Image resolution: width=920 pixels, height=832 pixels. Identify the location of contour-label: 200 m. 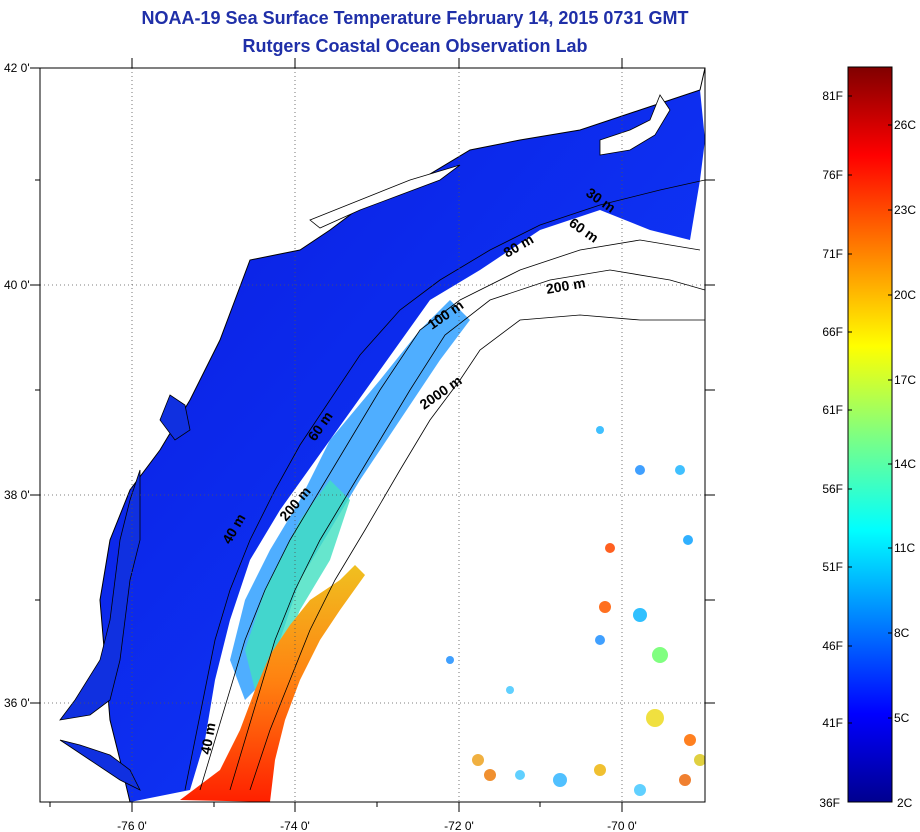
(566, 285).